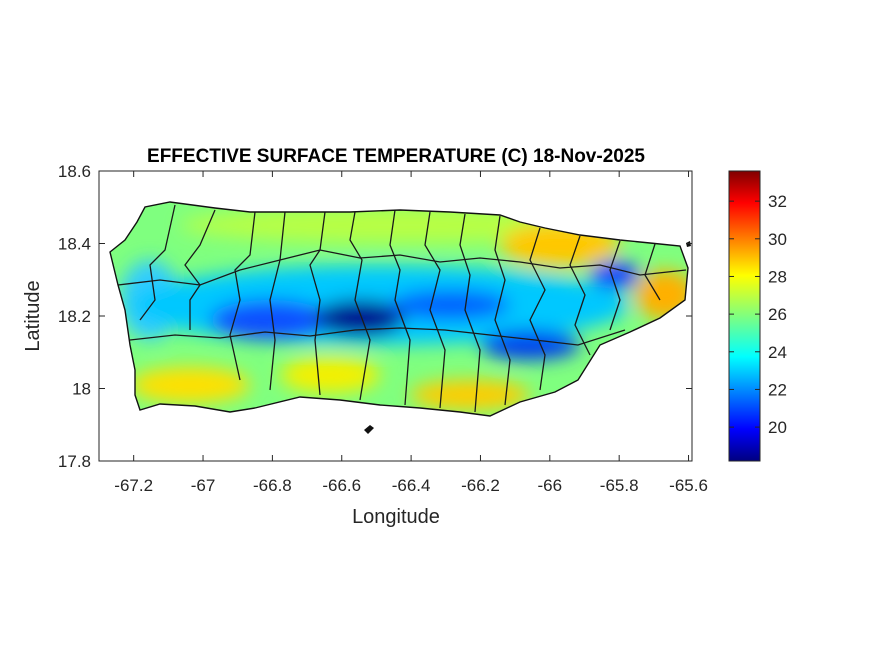 Image resolution: width=875 pixels, height=656 pixels. What do you see at coordinates (777, 201) in the screenshot?
I see `colorbar-tick-label: 32` at bounding box center [777, 201].